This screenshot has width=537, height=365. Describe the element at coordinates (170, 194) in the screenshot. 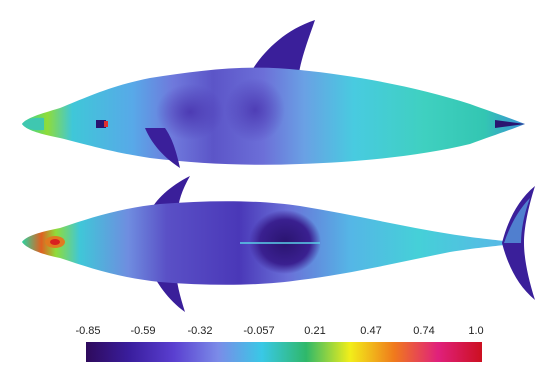

I see `upper-flipper` at that location.